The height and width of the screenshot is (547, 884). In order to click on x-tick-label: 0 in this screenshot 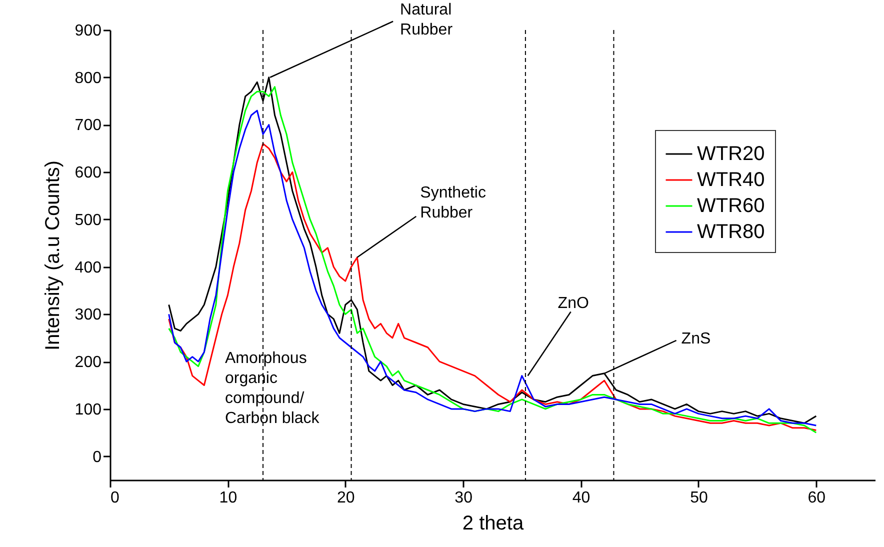, I will do `click(115, 498)`.